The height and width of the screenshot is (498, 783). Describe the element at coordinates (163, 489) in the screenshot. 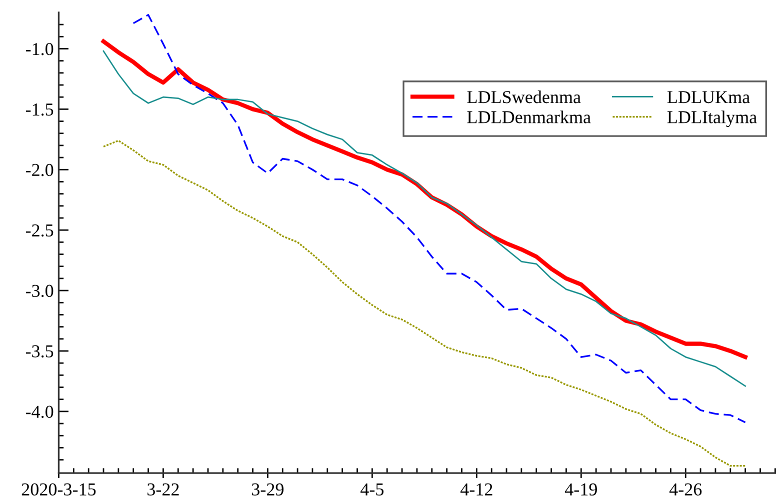

I see `x-tick-label: 3-22` at that location.